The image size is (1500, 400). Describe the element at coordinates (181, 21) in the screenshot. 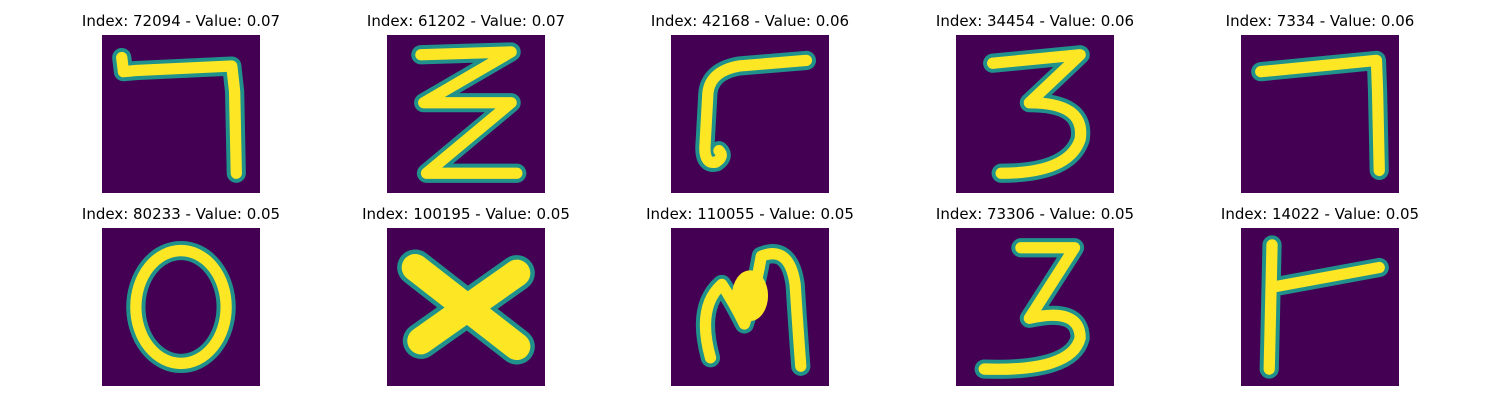

I see `panel-title: Index: 72094 - Value: 0.07` at that location.